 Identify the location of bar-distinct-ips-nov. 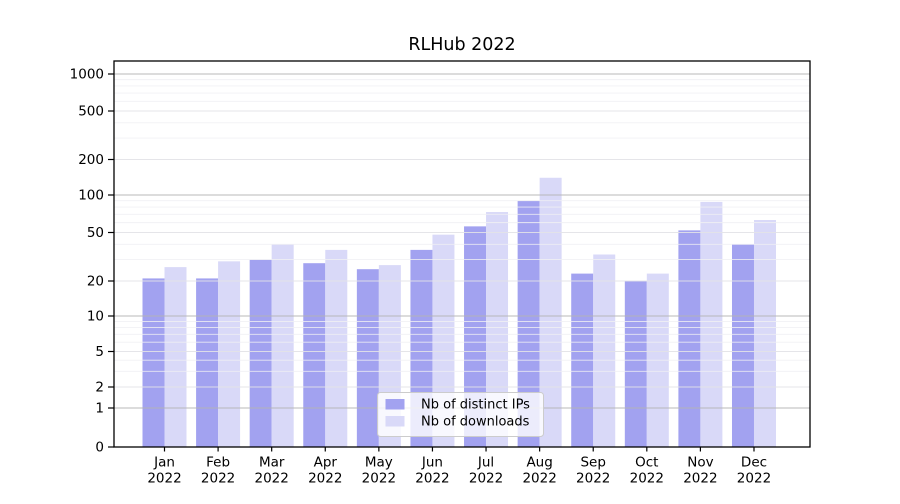
(689, 338).